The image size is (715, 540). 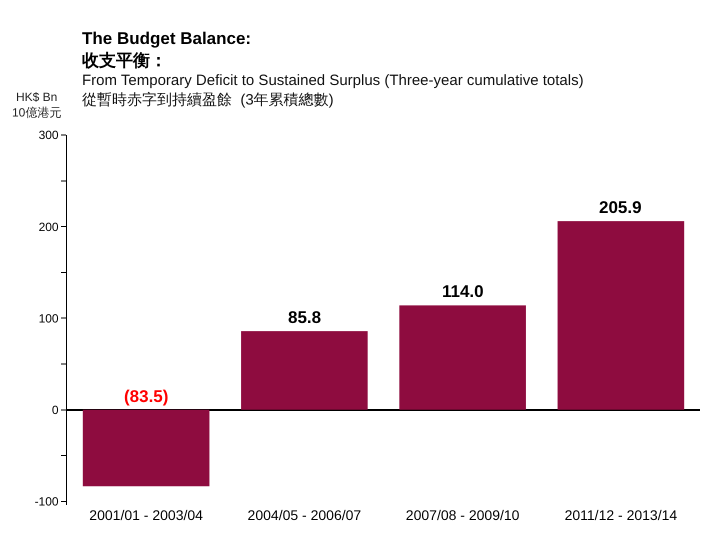 I want to click on data-label: (83.5), so click(x=146, y=396).